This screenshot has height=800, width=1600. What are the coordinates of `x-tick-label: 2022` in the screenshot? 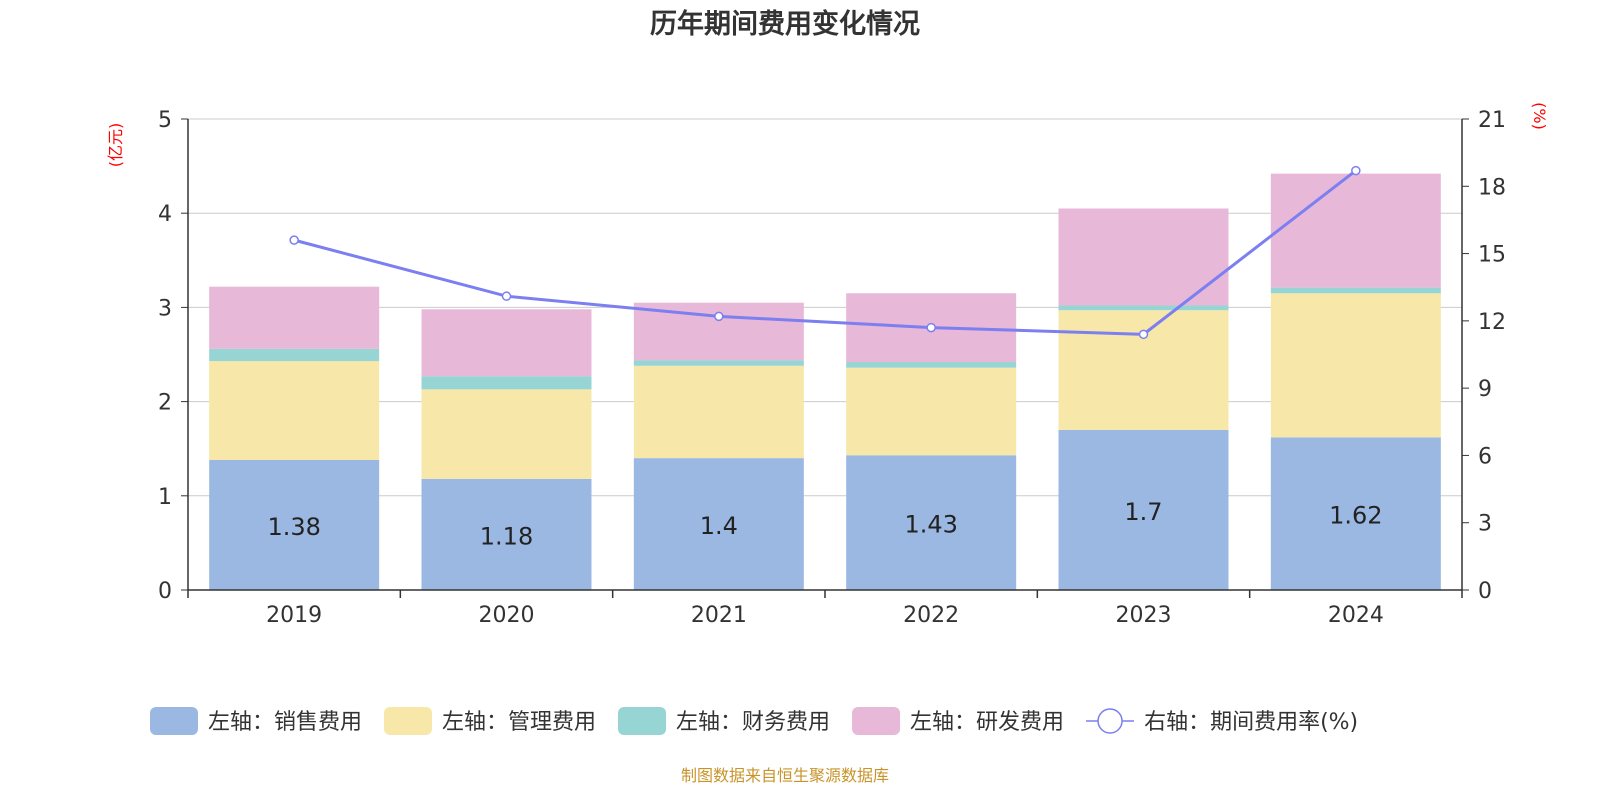 It's located at (931, 615).